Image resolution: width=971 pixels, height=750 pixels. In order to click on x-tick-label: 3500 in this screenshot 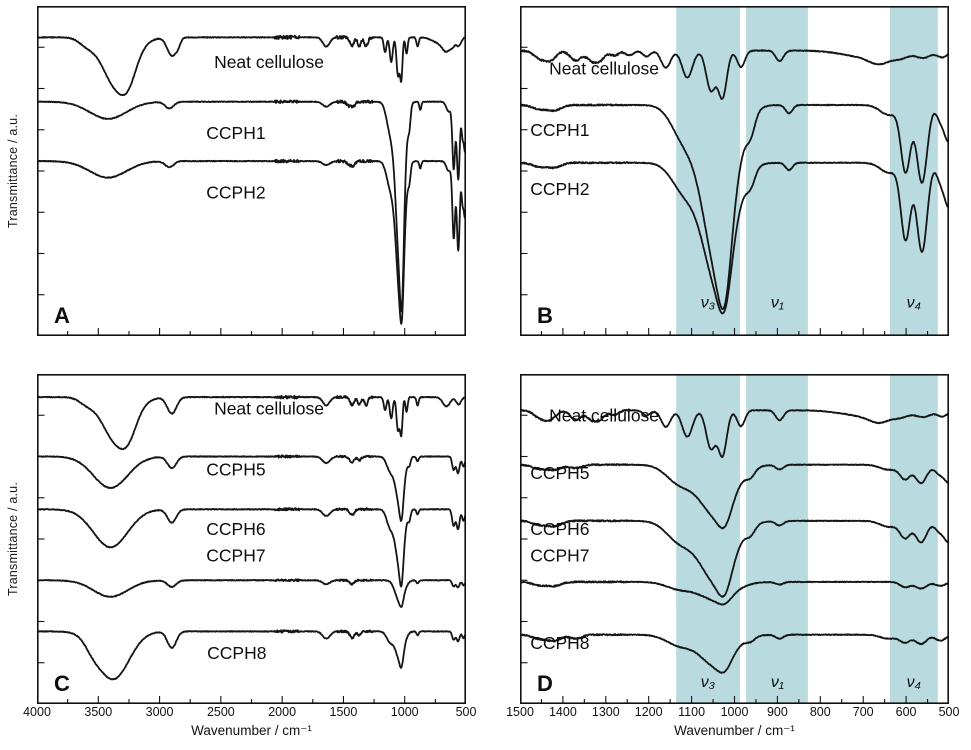, I will do `click(98, 712)`.